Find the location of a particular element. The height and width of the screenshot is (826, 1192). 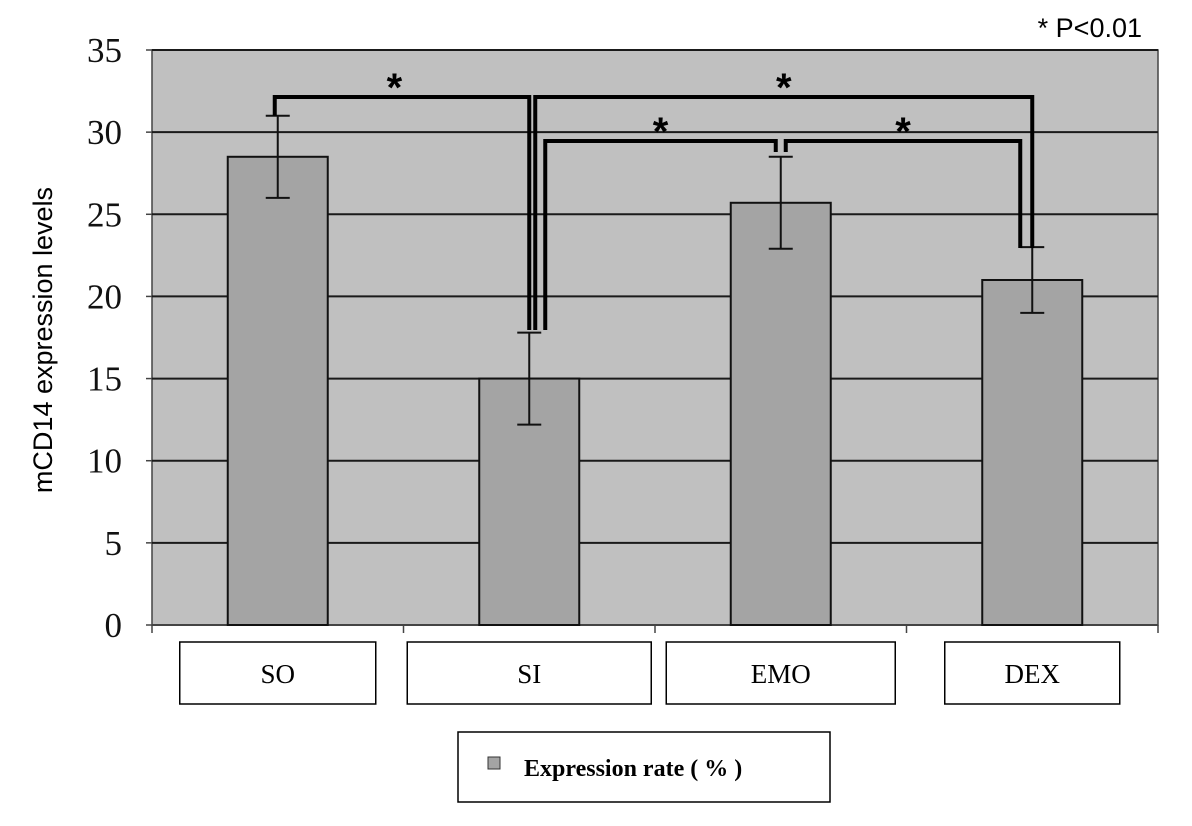

error-bar-emo is located at coordinates (780, 202).